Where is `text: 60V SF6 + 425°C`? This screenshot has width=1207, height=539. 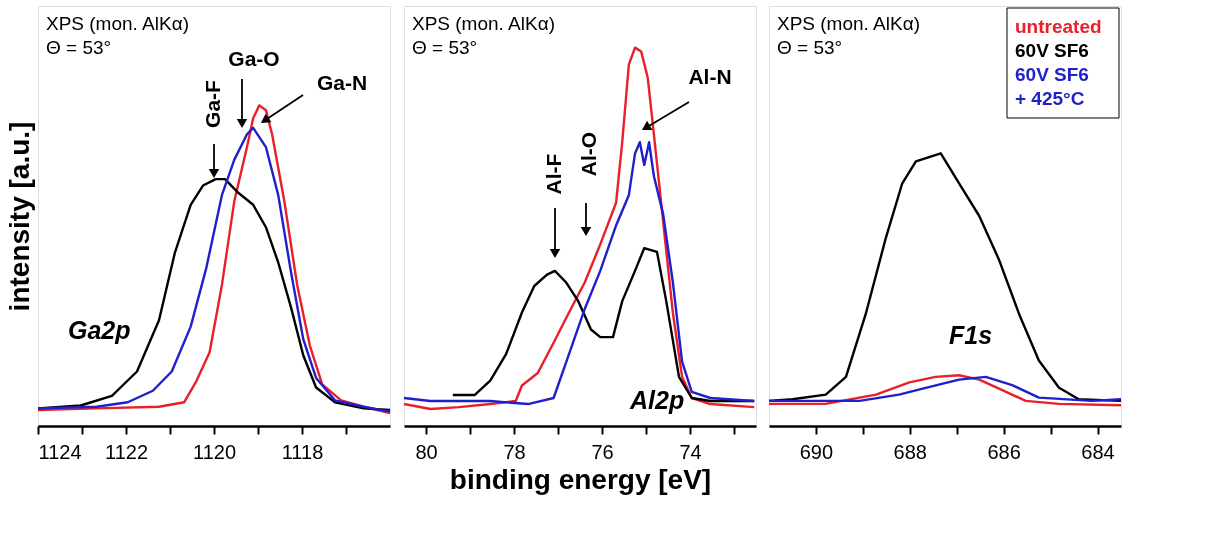
text: 60V SF6 + 425°C is located at coordinates (1052, 86).